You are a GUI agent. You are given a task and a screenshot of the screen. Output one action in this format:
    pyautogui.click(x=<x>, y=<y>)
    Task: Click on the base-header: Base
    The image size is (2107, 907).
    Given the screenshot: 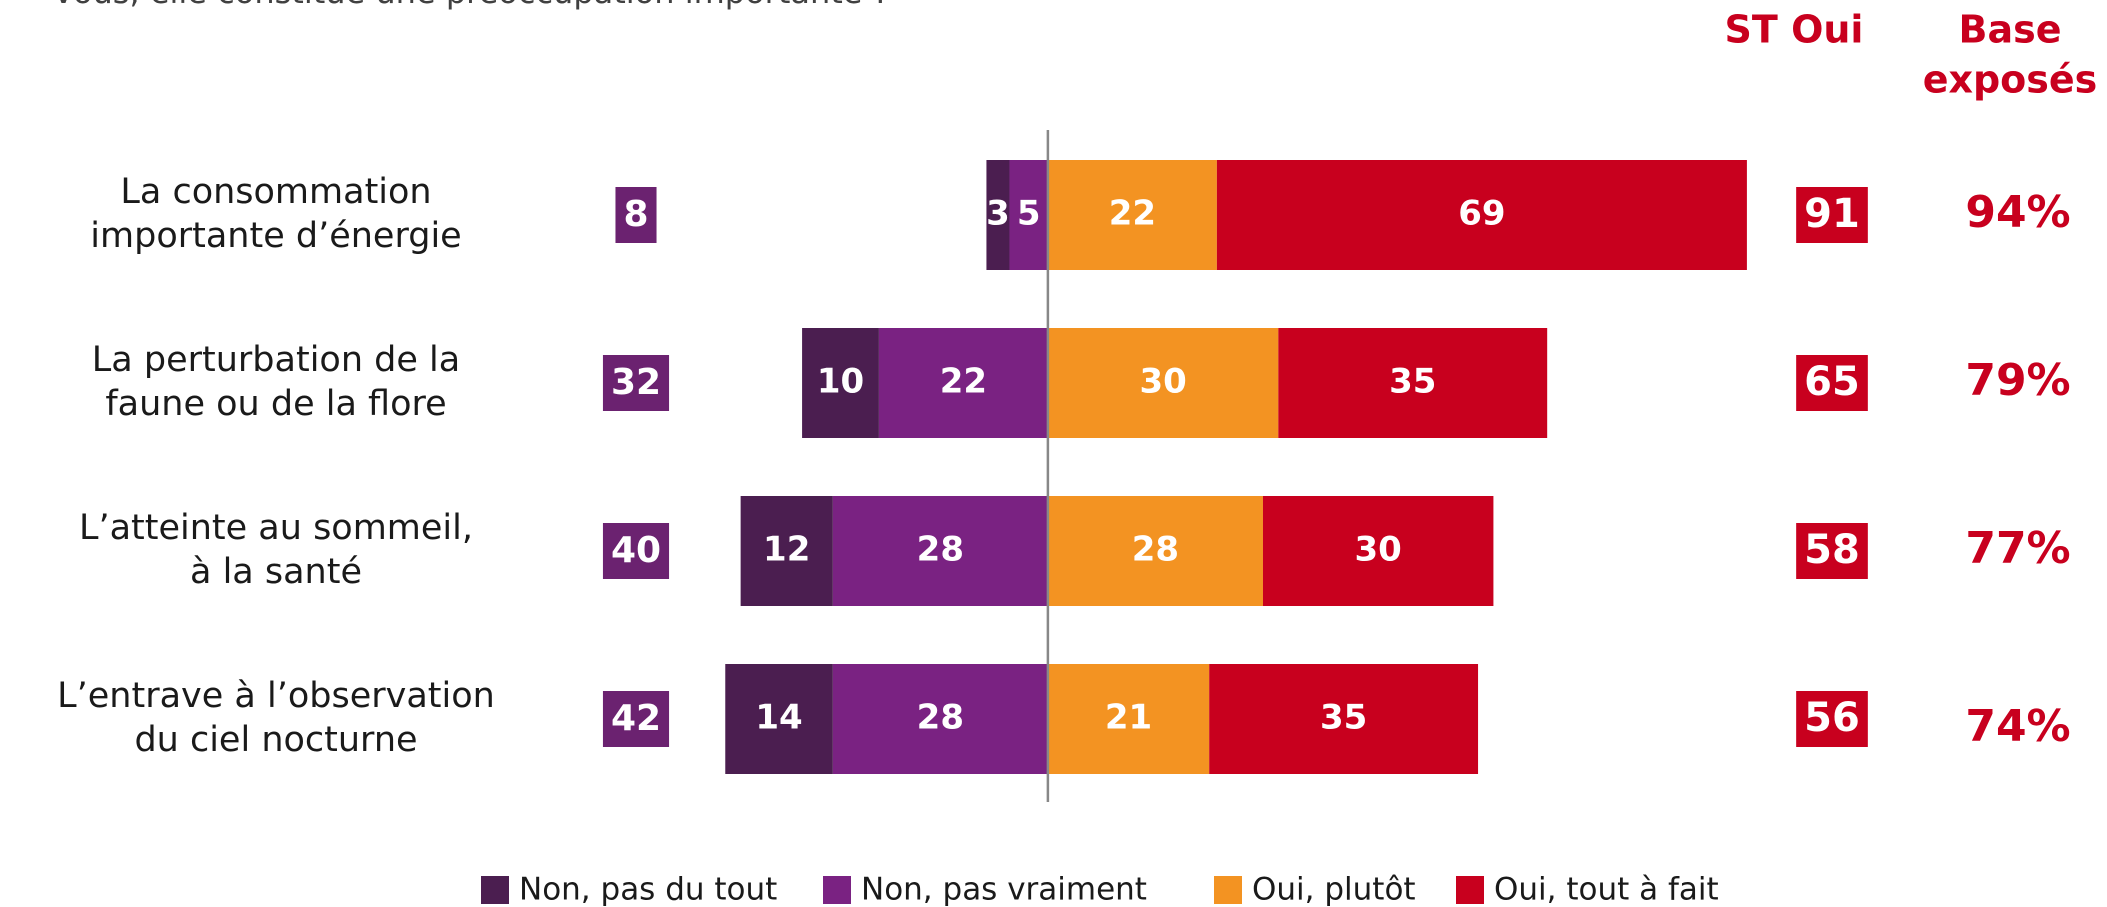 What is the action you would take?
    pyautogui.click(x=2010, y=30)
    